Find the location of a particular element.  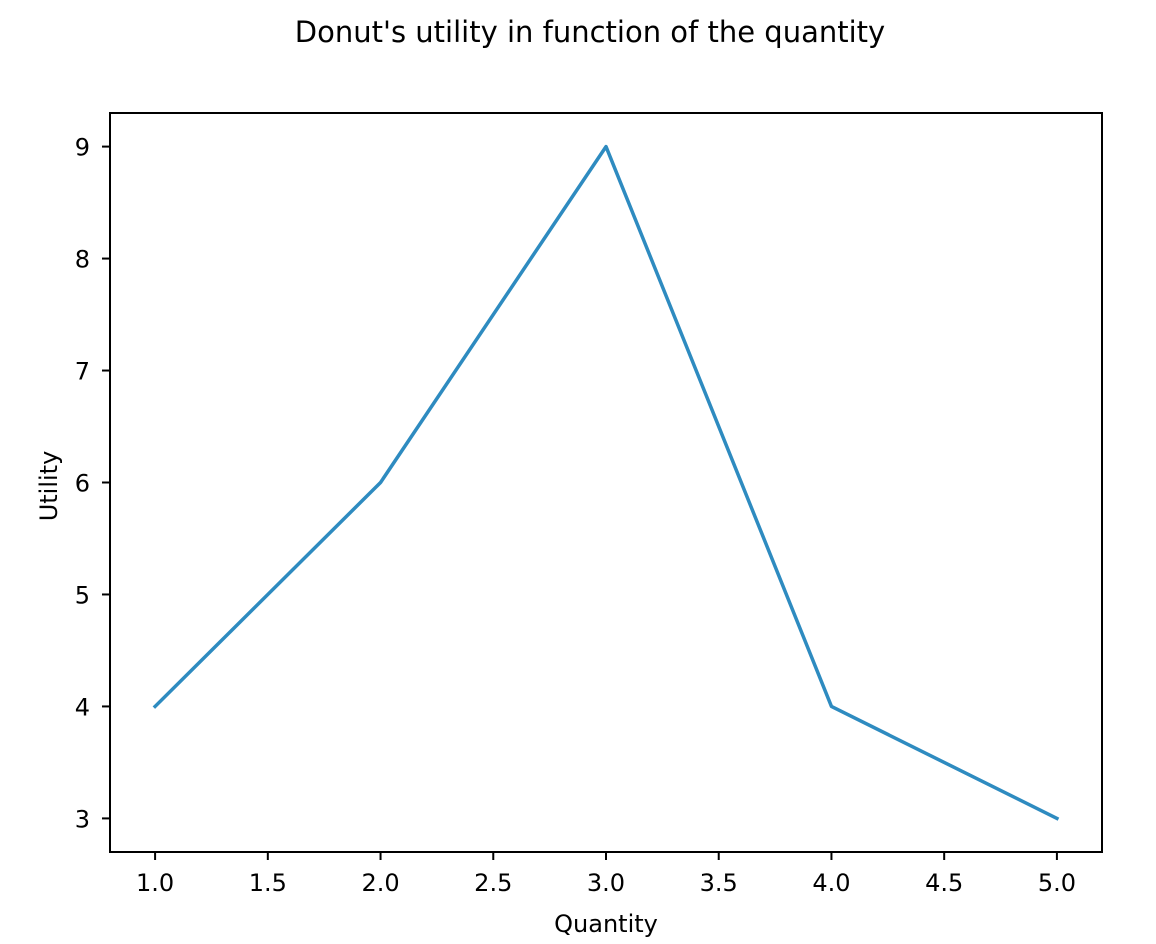

x-tick-label: 1.0 is located at coordinates (155, 883).